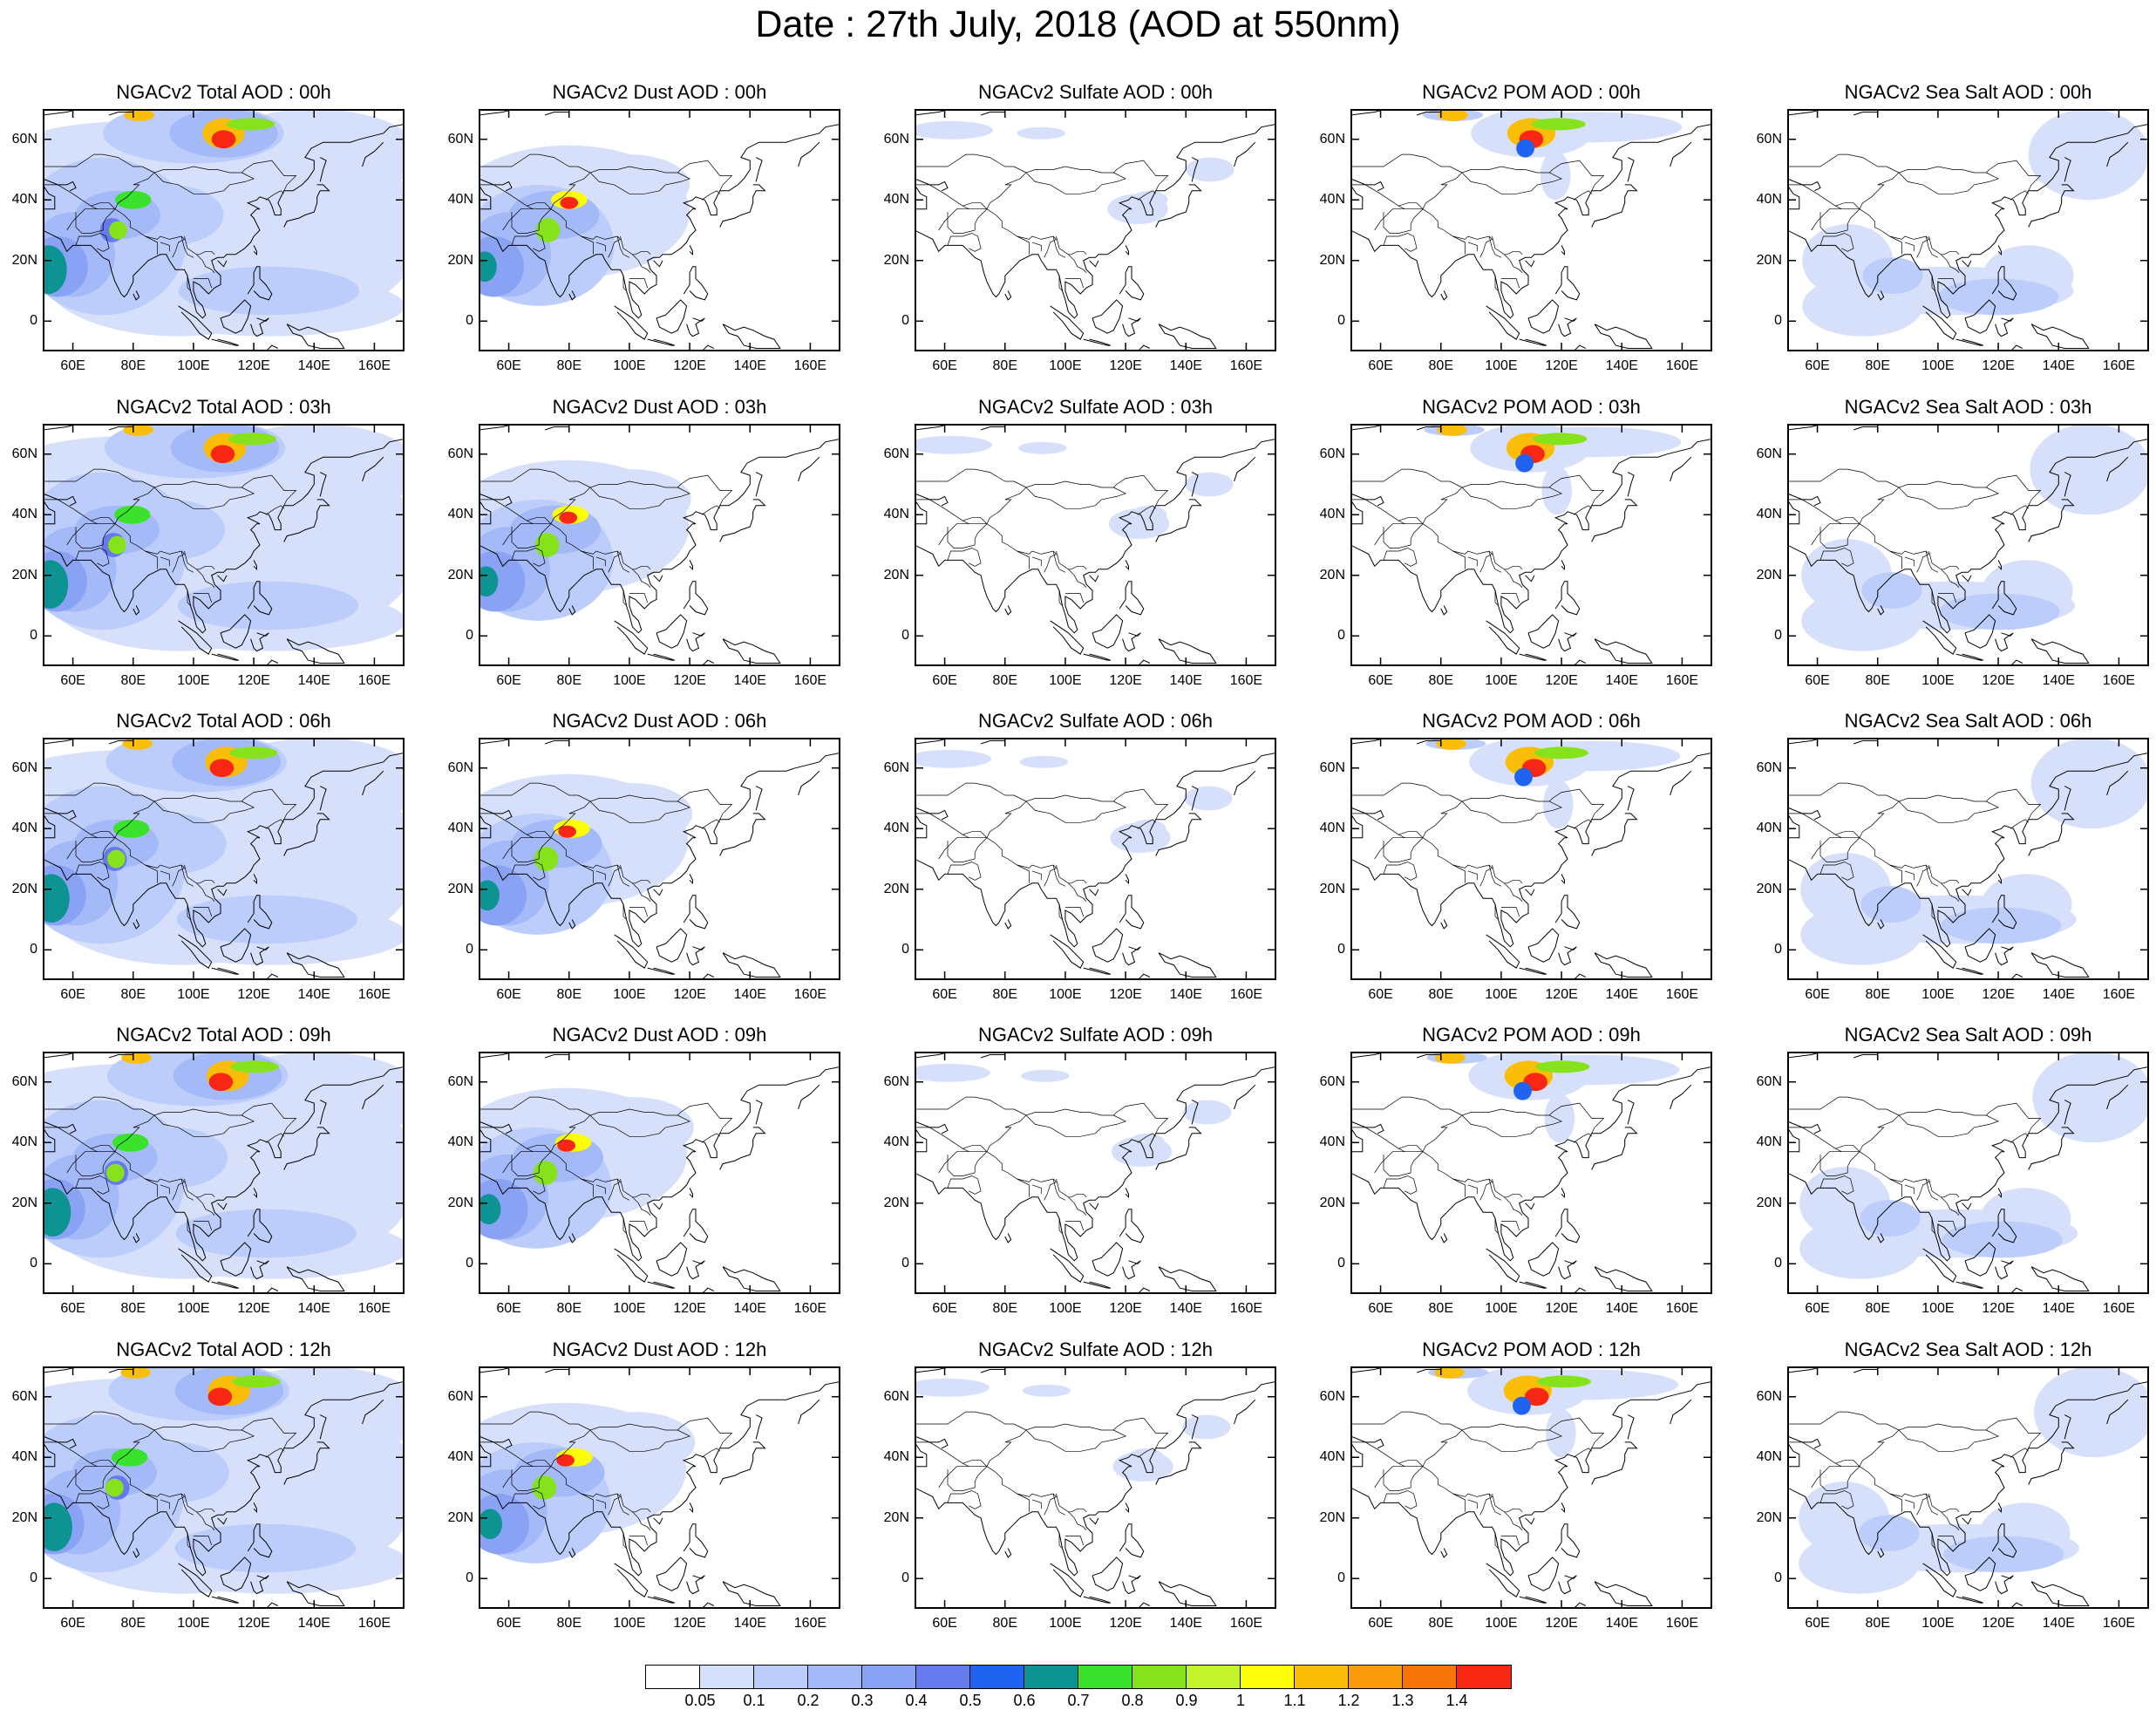  Describe the element at coordinates (659, 407) in the screenshot. I see `panel-title: NGACv2 Dust AOD : 03h` at that location.